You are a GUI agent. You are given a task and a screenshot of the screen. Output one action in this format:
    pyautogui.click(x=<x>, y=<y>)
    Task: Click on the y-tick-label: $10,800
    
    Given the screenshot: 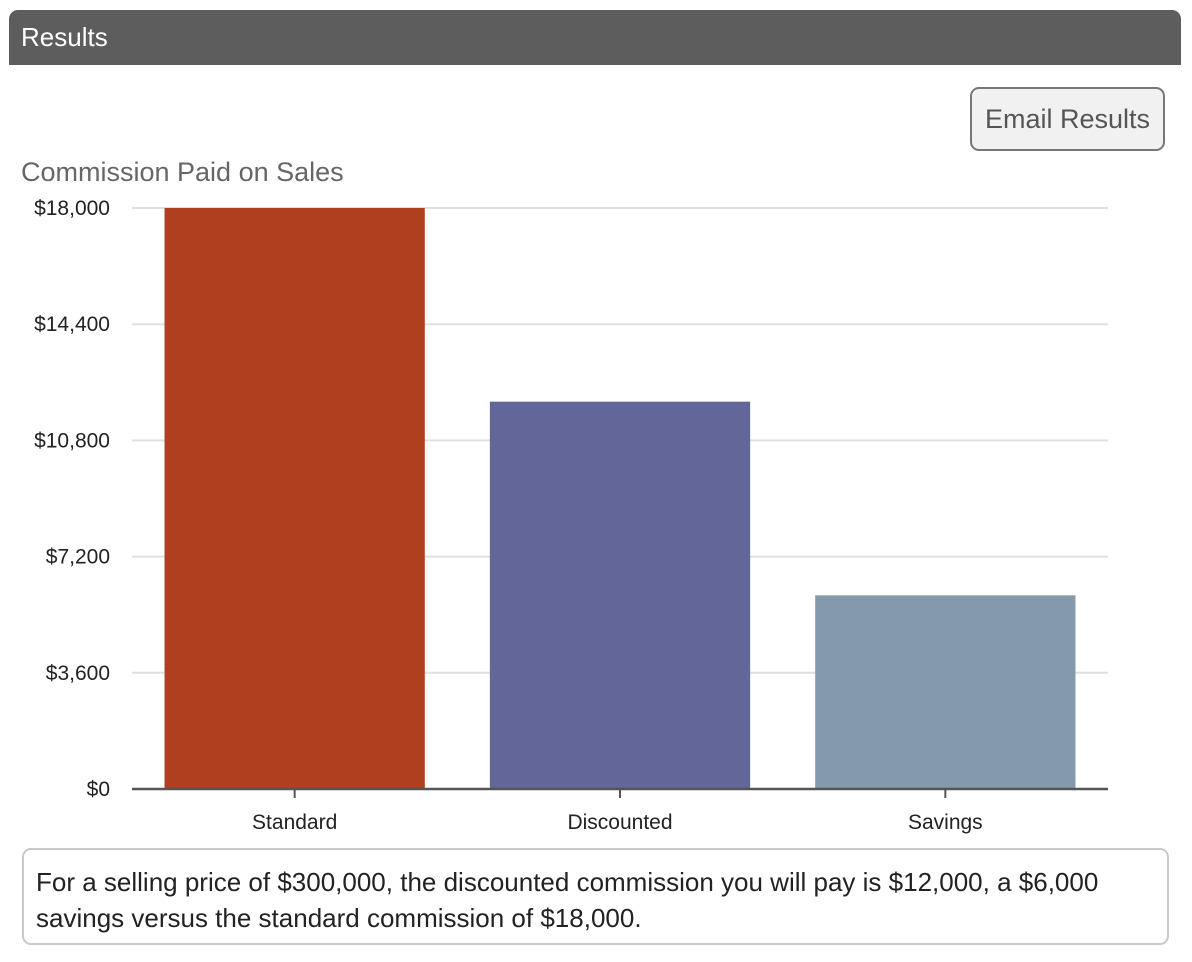 What is the action you would take?
    pyautogui.click(x=72, y=440)
    